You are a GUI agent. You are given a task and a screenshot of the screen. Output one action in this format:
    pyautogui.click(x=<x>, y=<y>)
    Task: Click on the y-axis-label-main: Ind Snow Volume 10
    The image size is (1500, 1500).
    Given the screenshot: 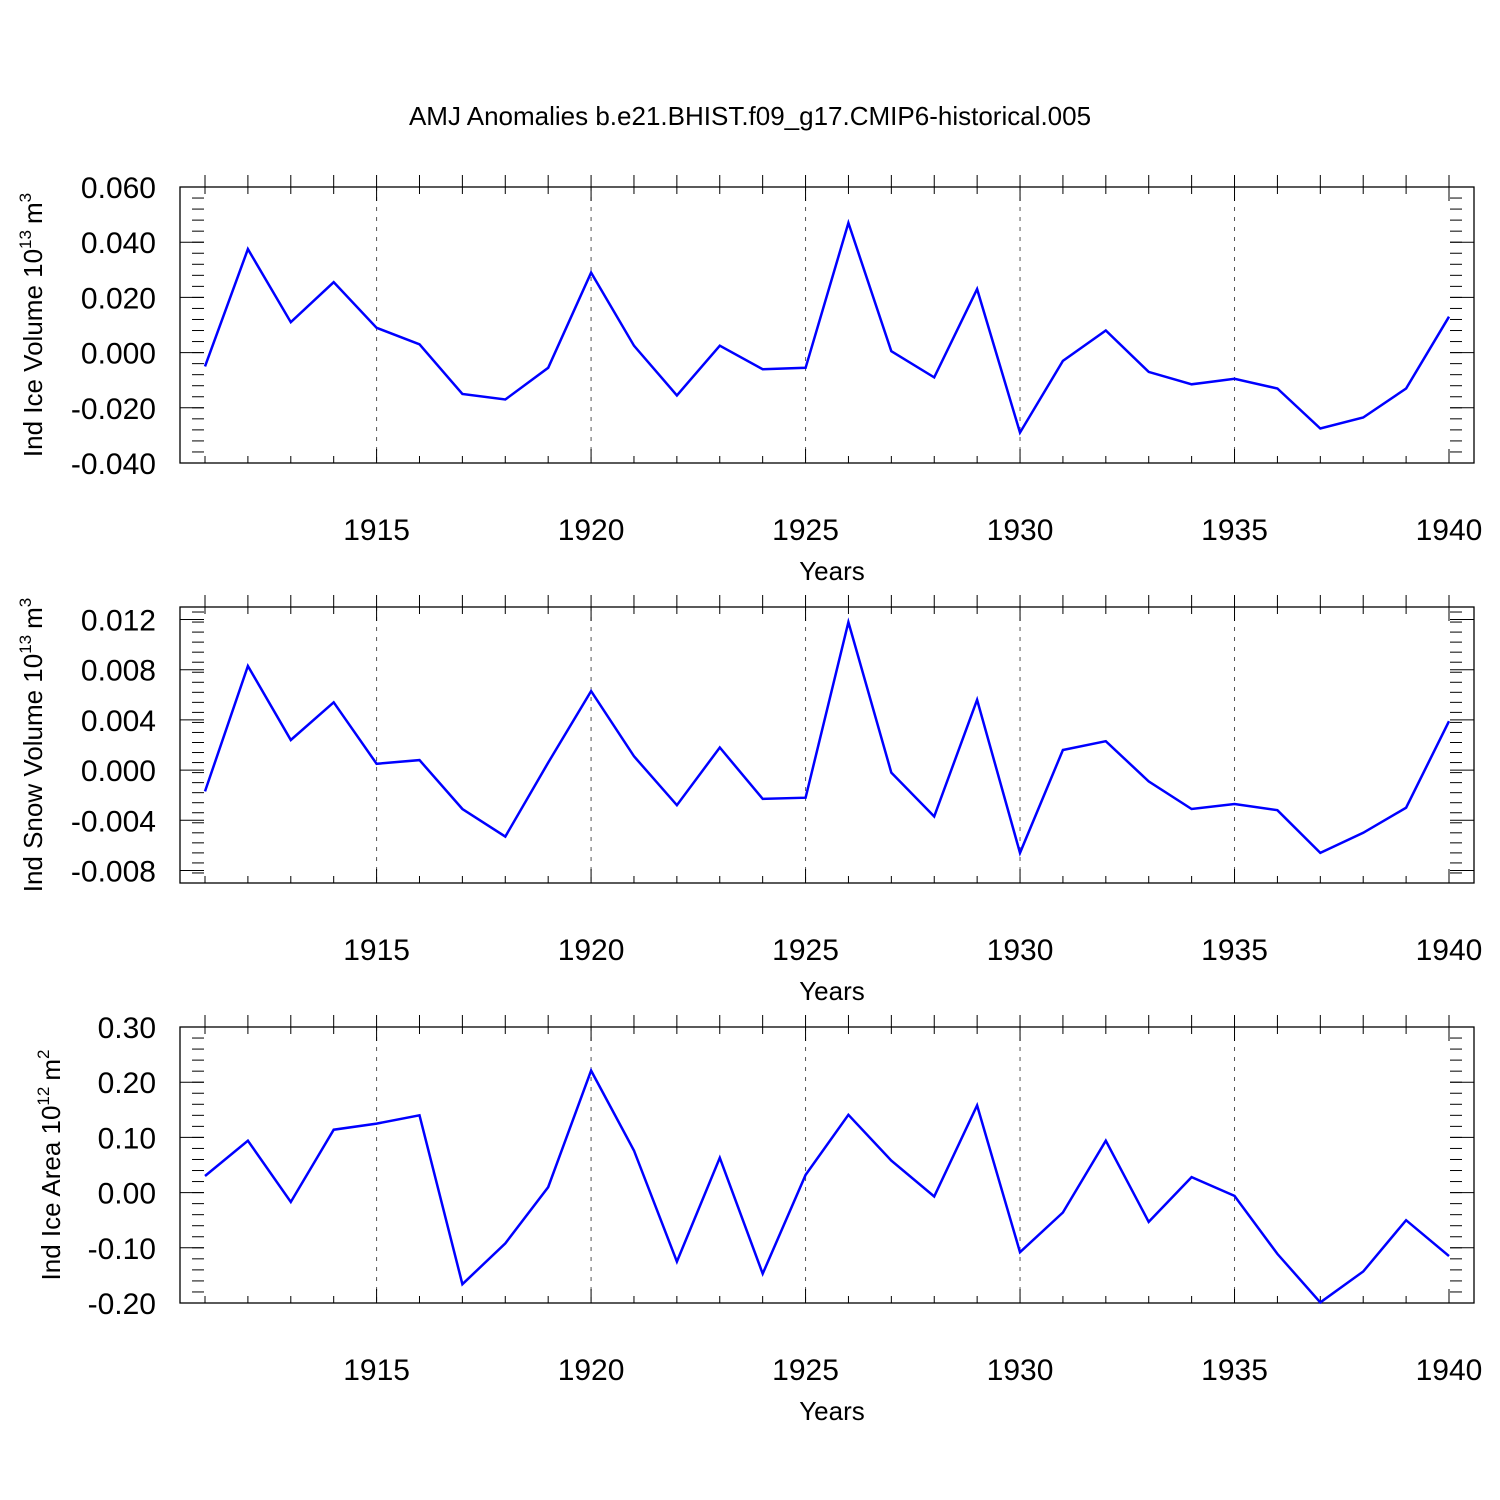 What is the action you would take?
    pyautogui.click(x=33, y=773)
    